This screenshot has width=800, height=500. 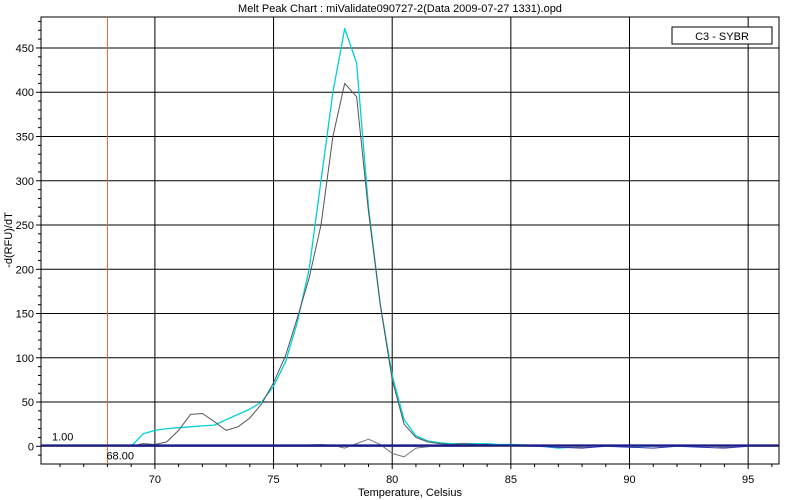 I want to click on x-axis-label: Temperature, Celsius, so click(x=410, y=493).